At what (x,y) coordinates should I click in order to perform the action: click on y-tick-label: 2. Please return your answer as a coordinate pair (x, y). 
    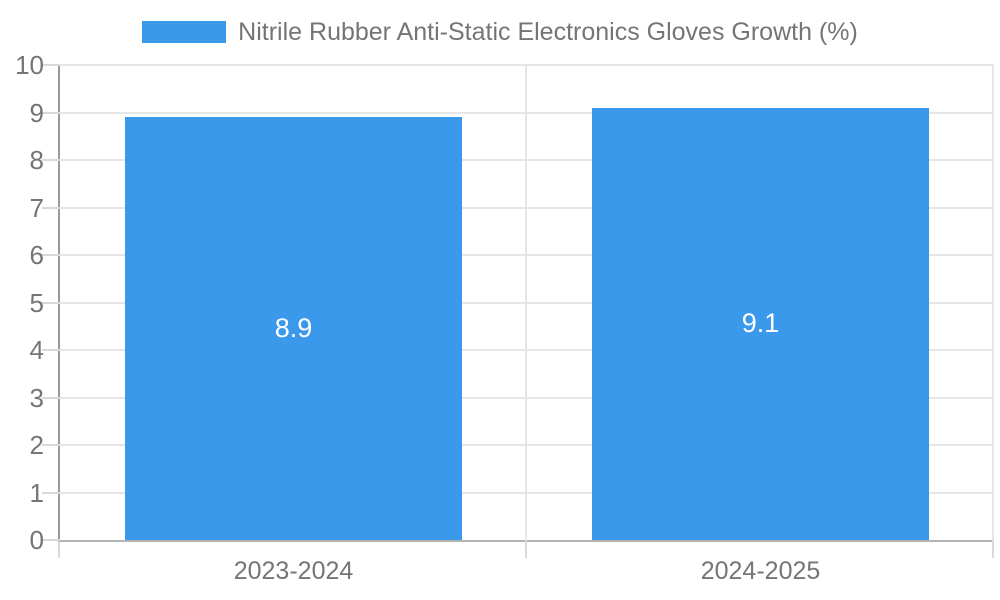
    Looking at the image, I should click on (36, 445).